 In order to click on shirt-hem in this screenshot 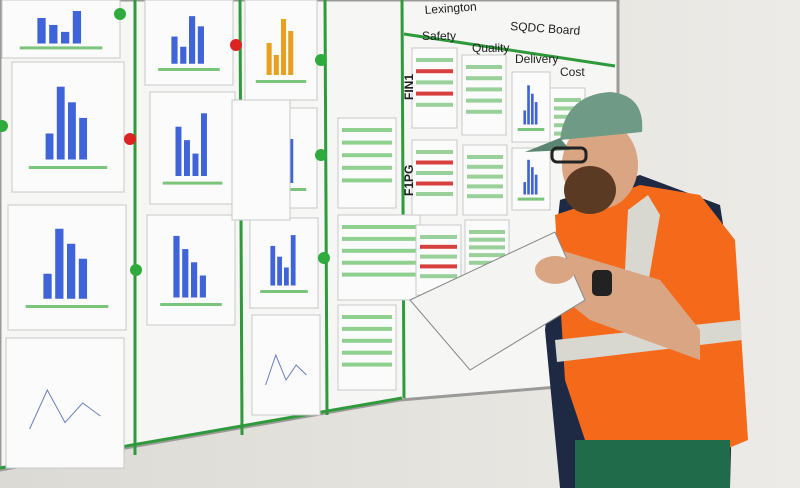, I will do `click(652, 464)`.